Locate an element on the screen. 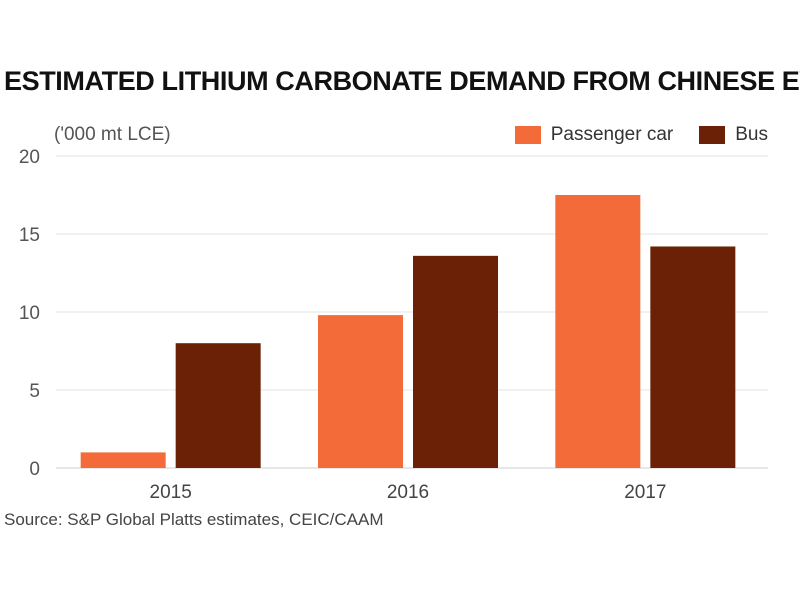  legend: Passenger car Bus is located at coordinates (628, 135).